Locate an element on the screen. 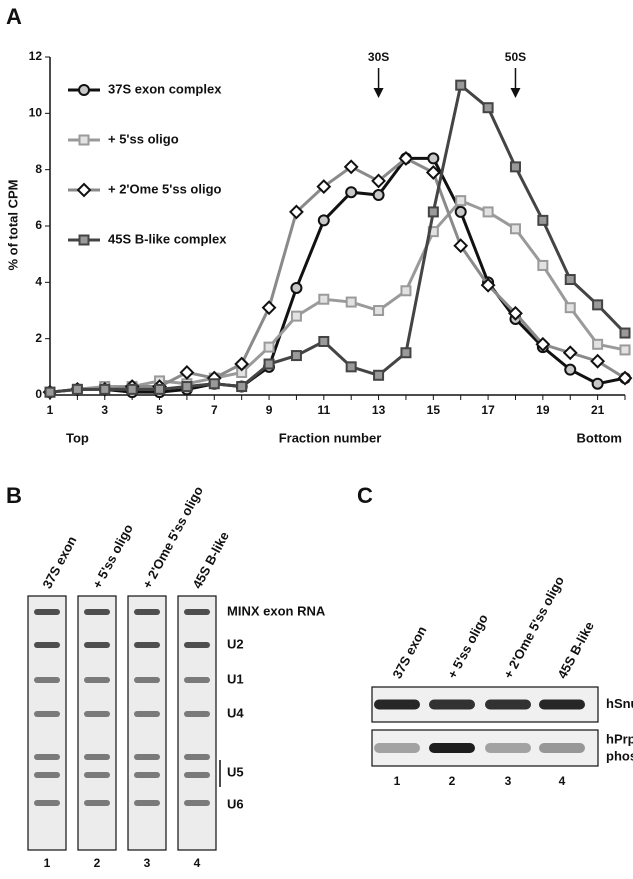 The image size is (633, 879). x-tick-label: 9 is located at coordinates (269, 410).